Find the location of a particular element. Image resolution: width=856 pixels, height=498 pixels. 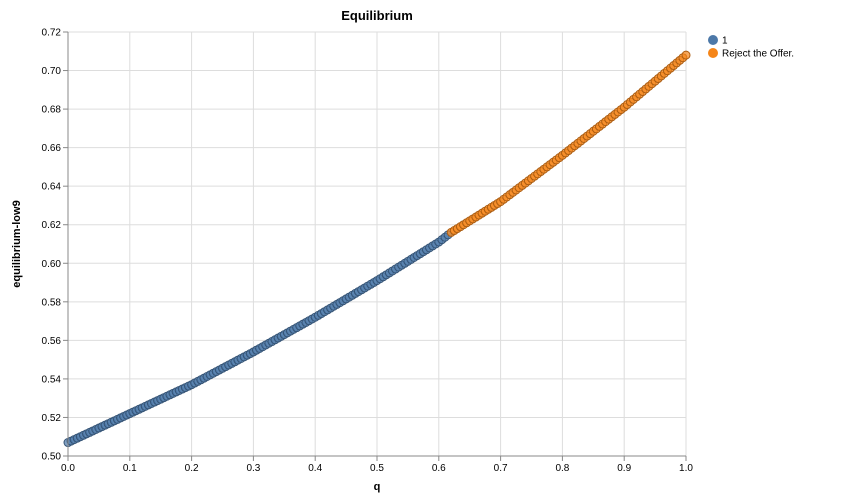

data-point is located at coordinates (686, 55).